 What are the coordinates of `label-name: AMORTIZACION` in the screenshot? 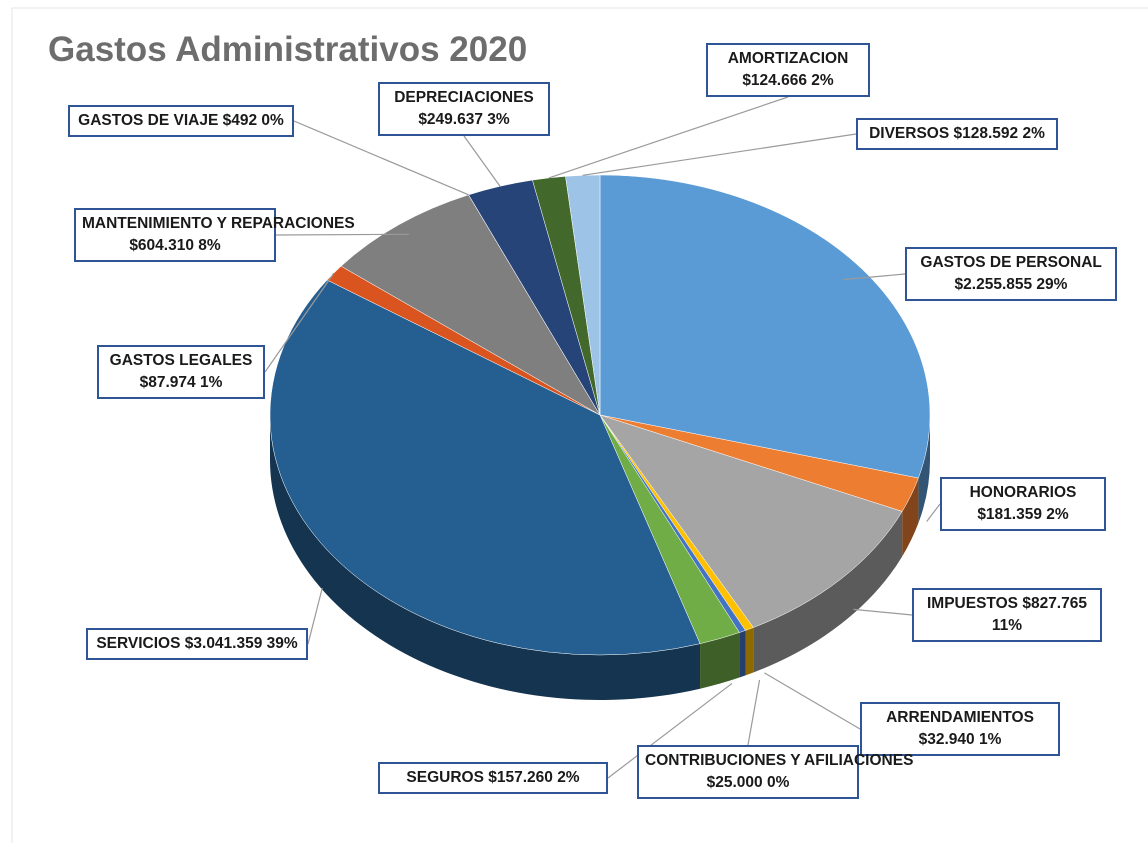 It's located at (788, 58).